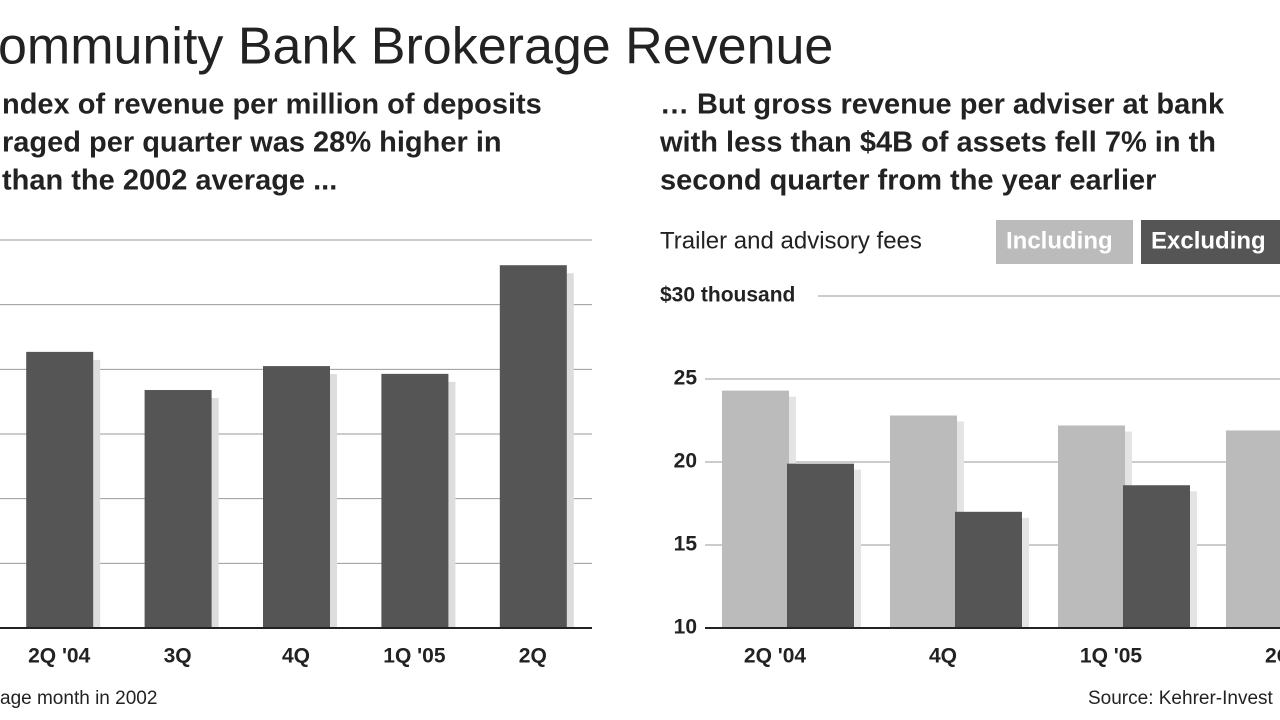 Image resolution: width=1280 pixels, height=720 pixels. I want to click on chart-title: ommunity Bank Brokerage Revenue, so click(416, 47).